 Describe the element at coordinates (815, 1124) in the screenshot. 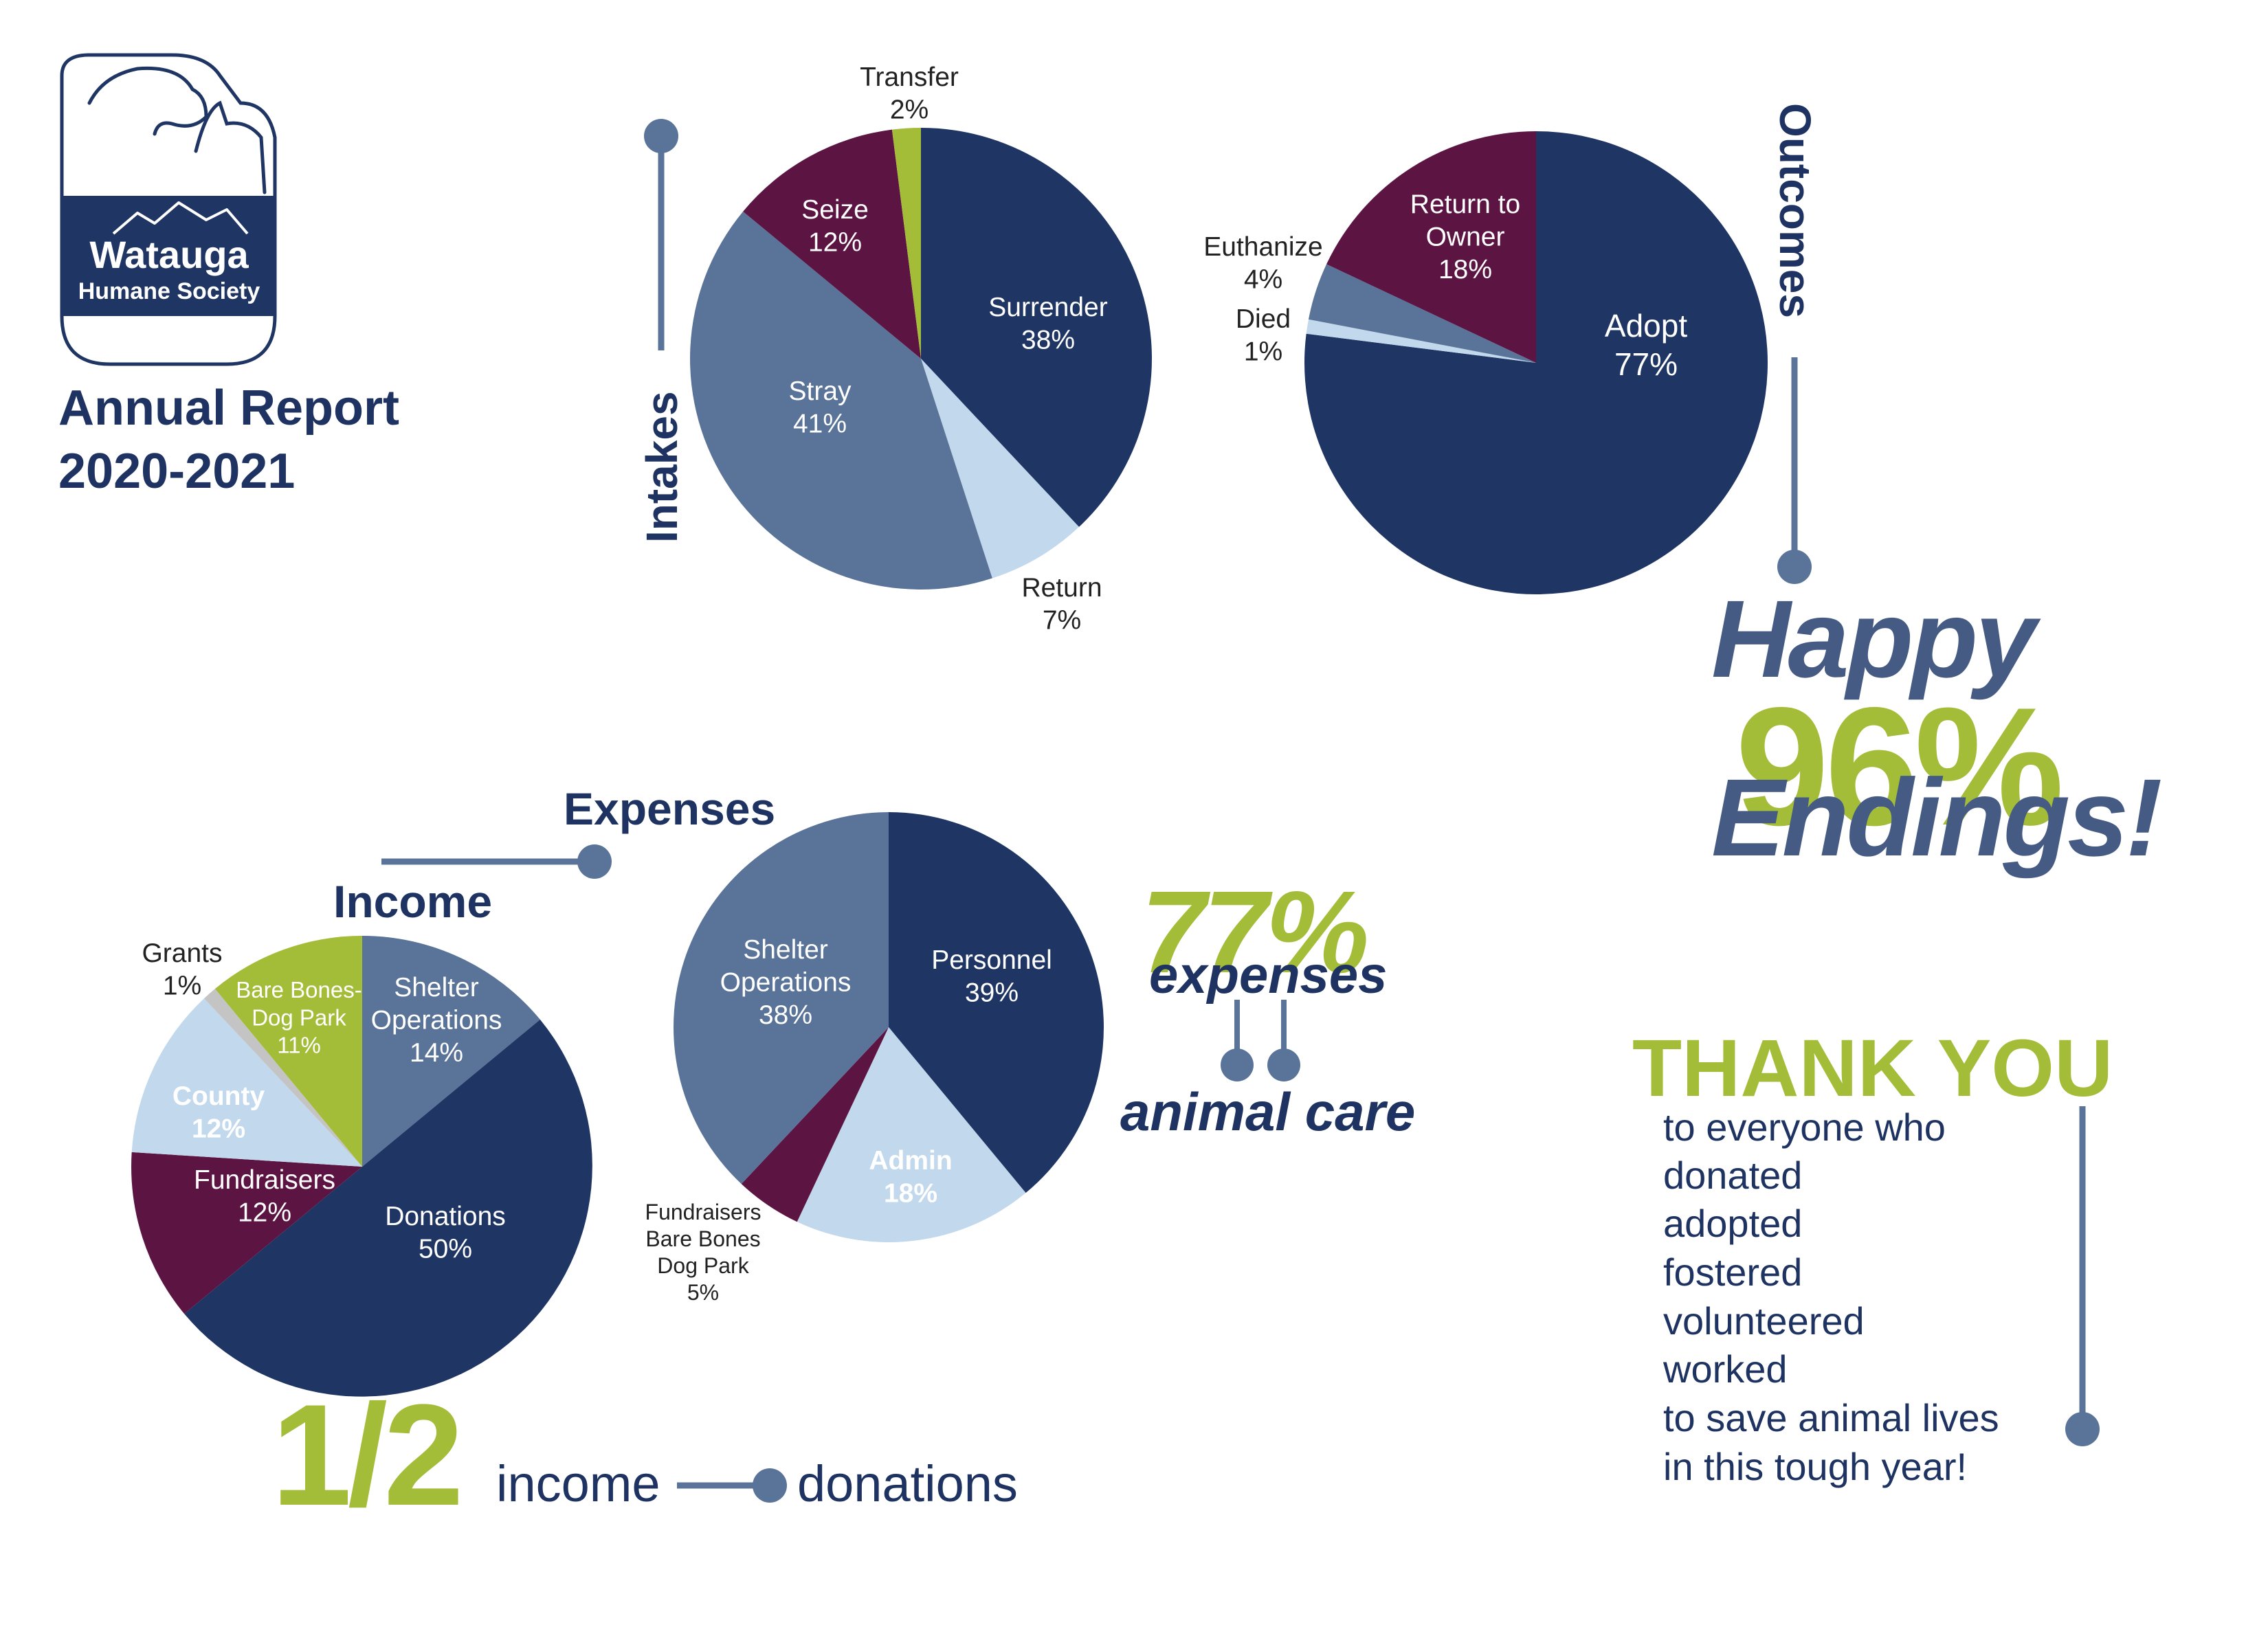

I see `pie-slice-fundraisers-bare-bones-dog-park` at that location.